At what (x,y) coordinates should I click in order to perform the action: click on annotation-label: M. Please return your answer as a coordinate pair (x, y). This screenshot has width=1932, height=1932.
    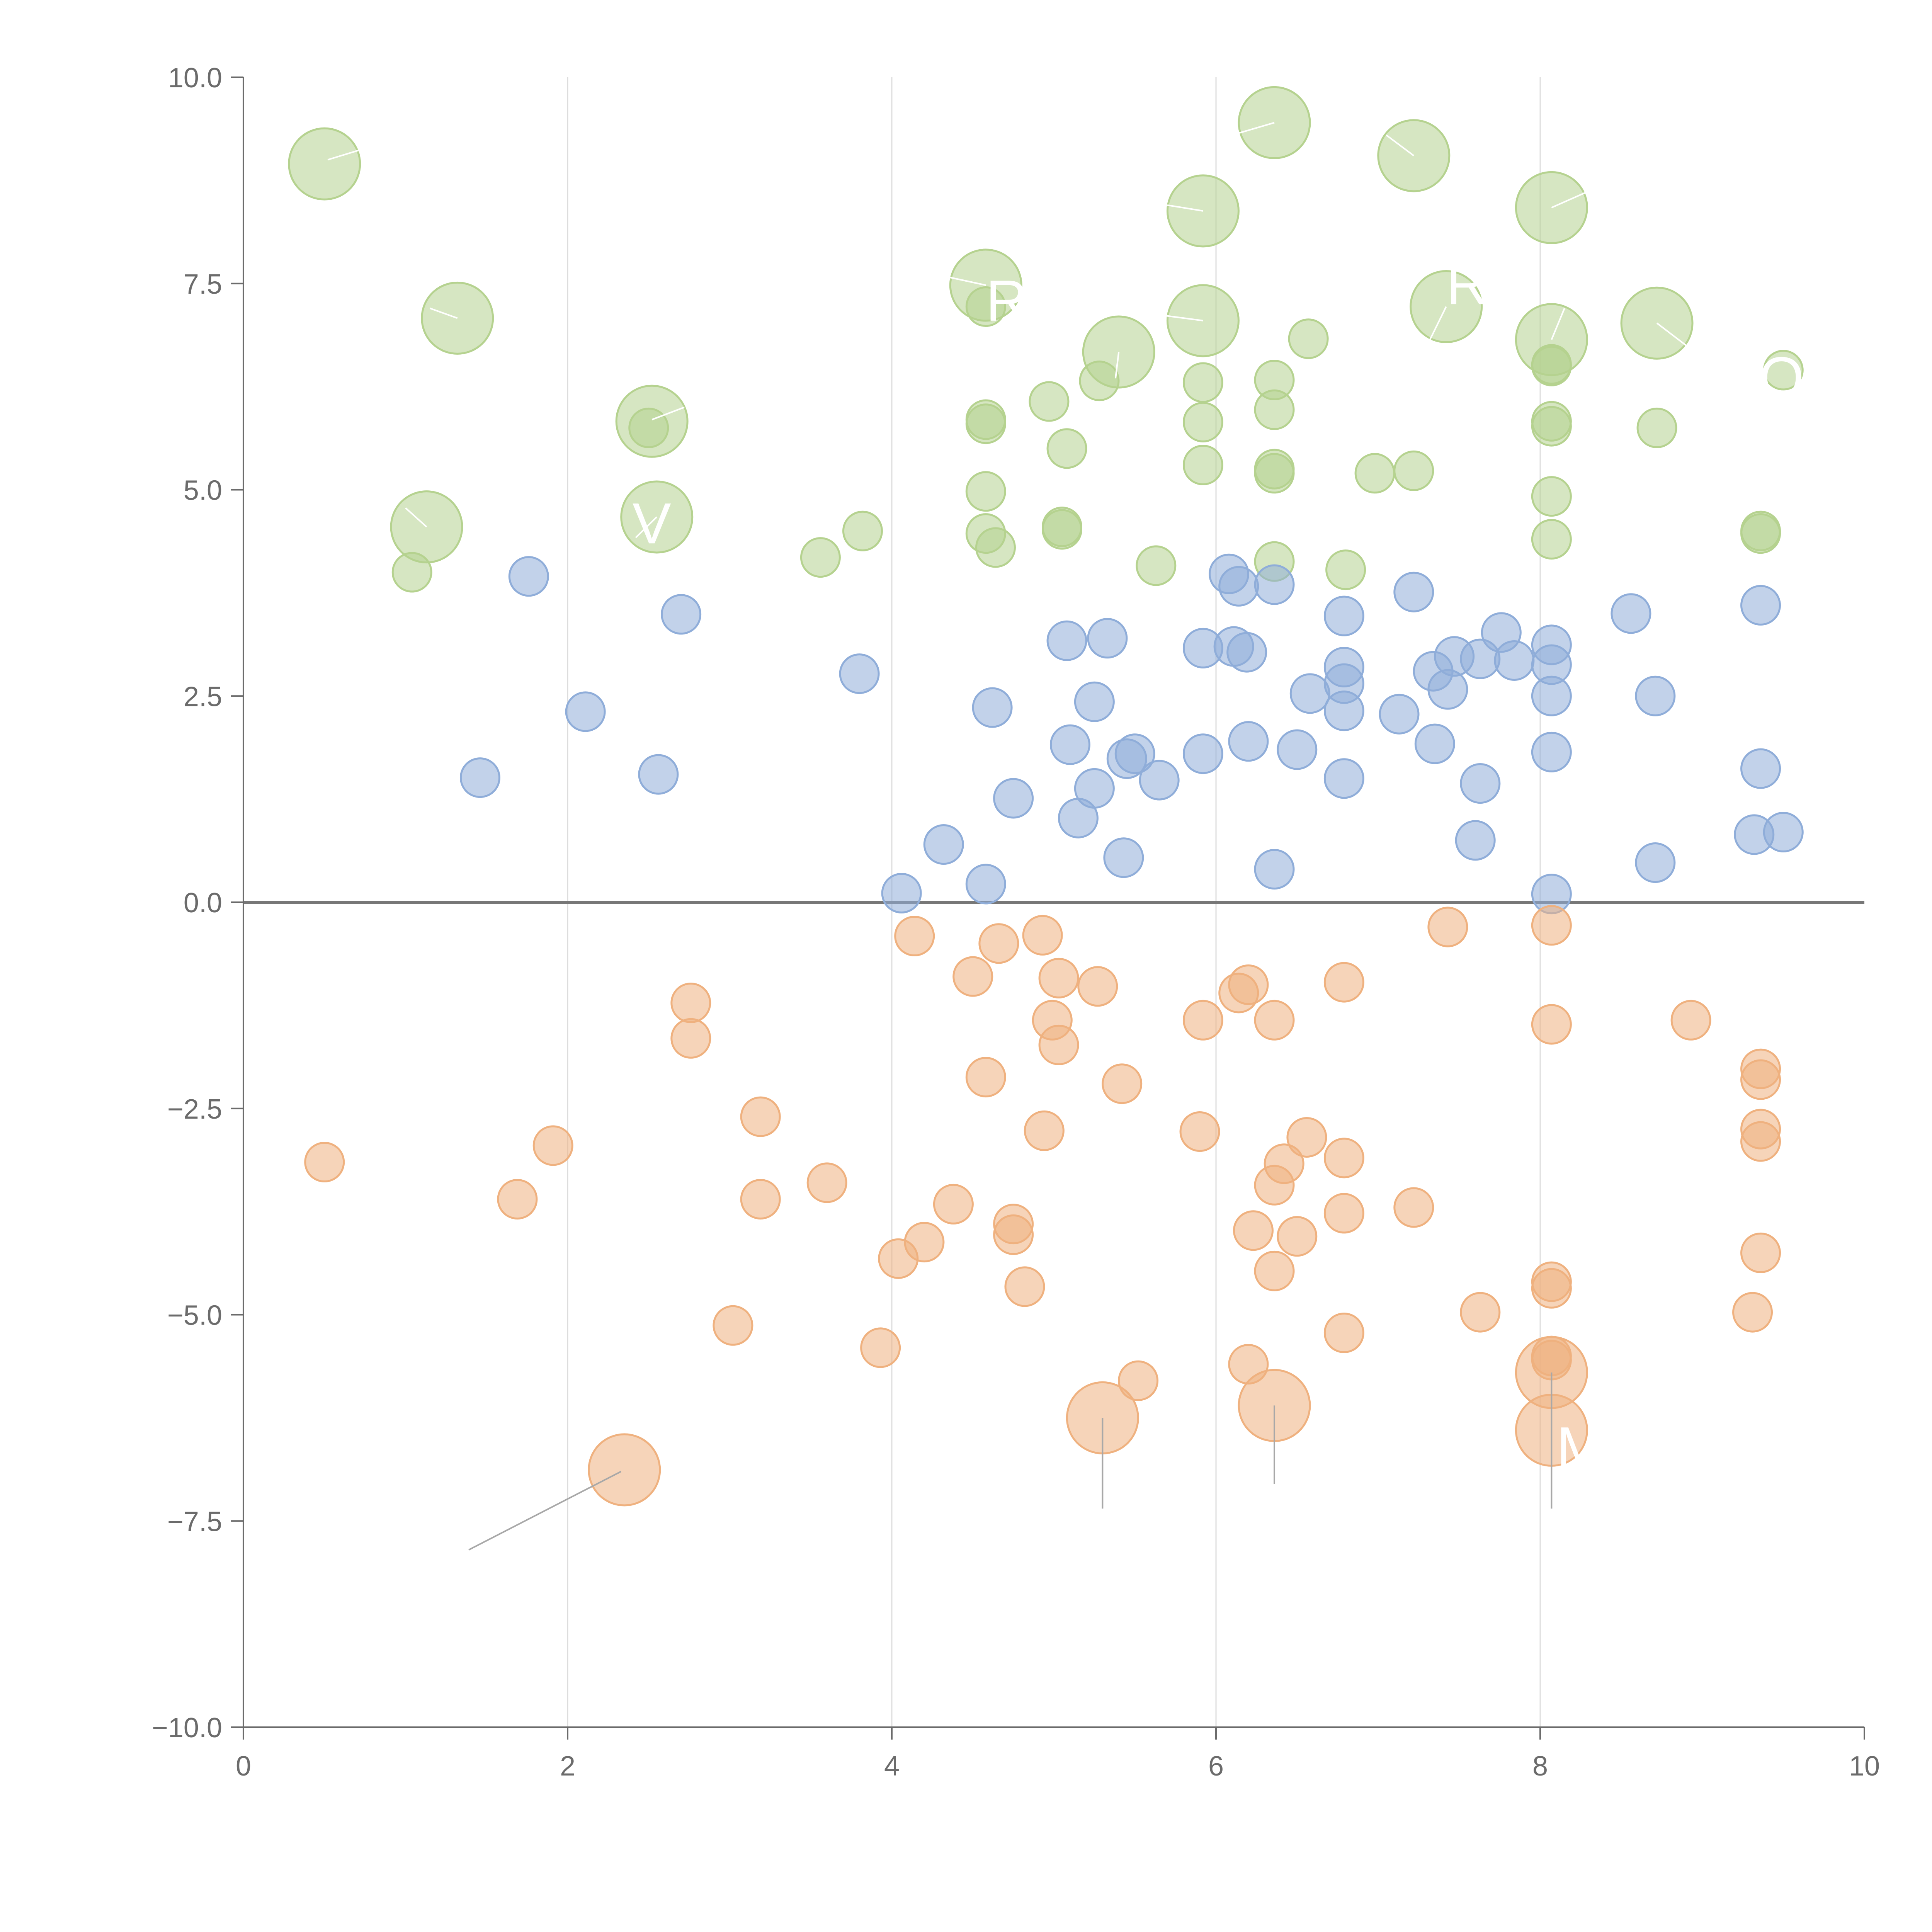
    Looking at the image, I should click on (1581, 1447).